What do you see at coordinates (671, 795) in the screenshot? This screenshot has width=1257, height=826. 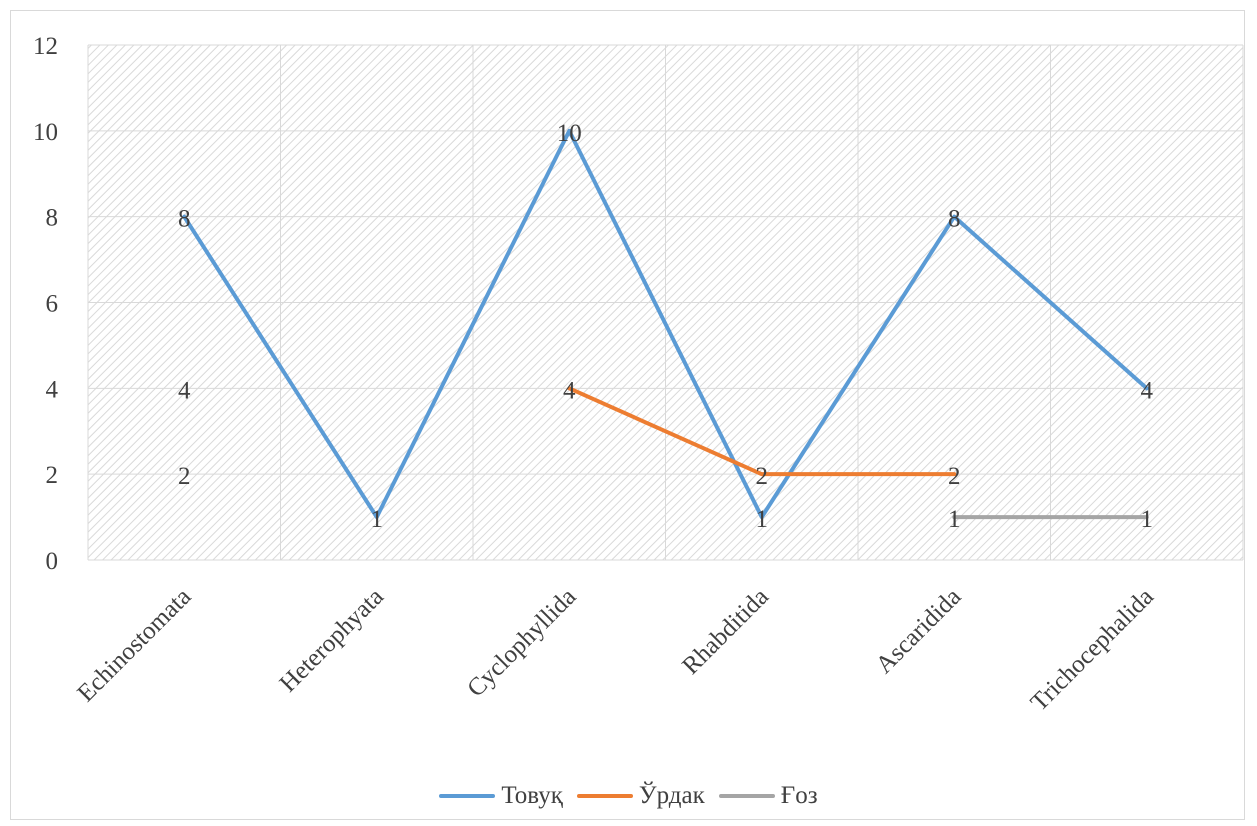 I see `legend-label-urdak: Ўрдак` at bounding box center [671, 795].